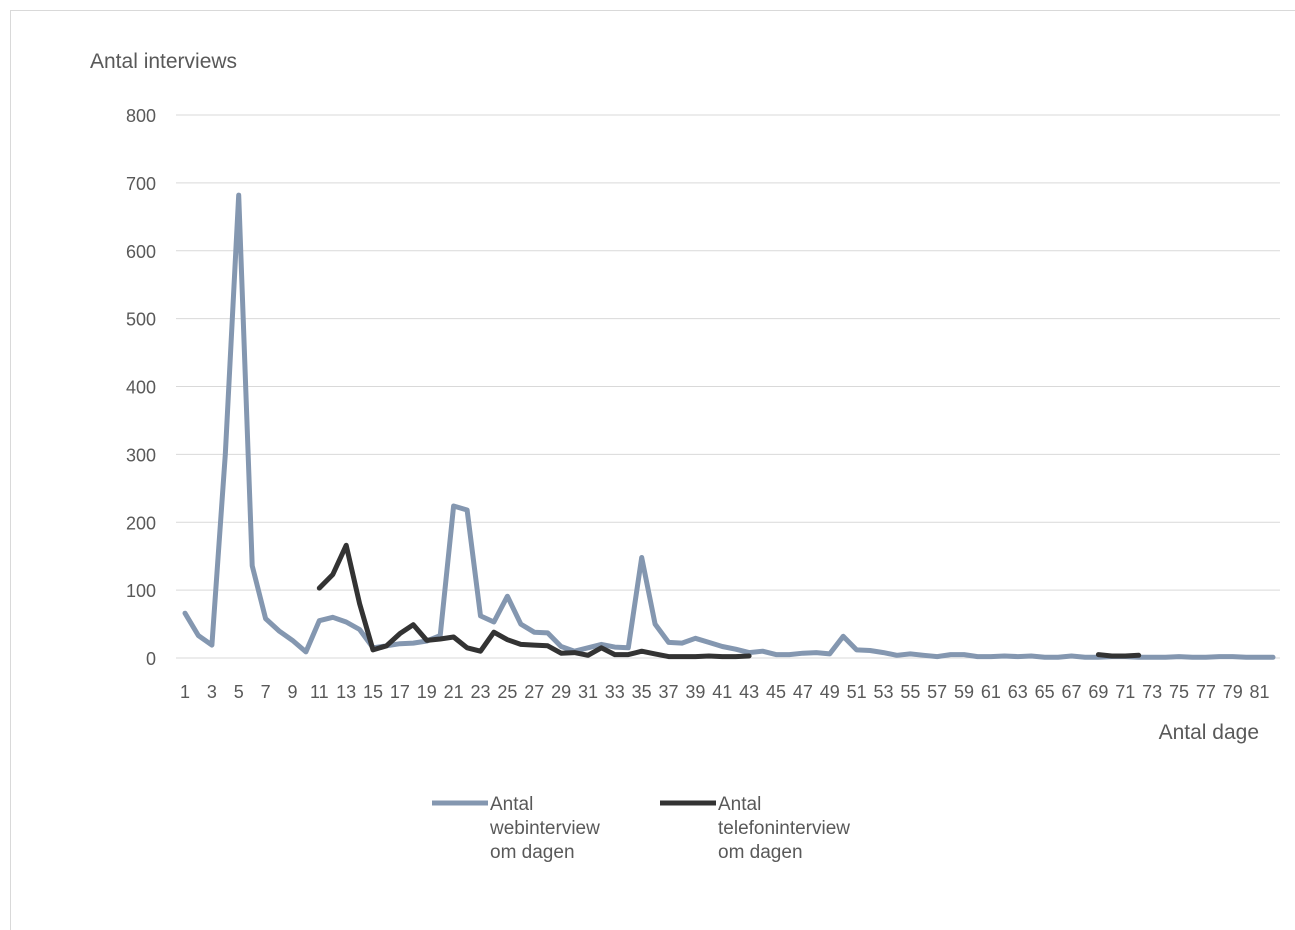  Describe the element at coordinates (266, 692) in the screenshot. I see `x-tick-label: 7` at that location.